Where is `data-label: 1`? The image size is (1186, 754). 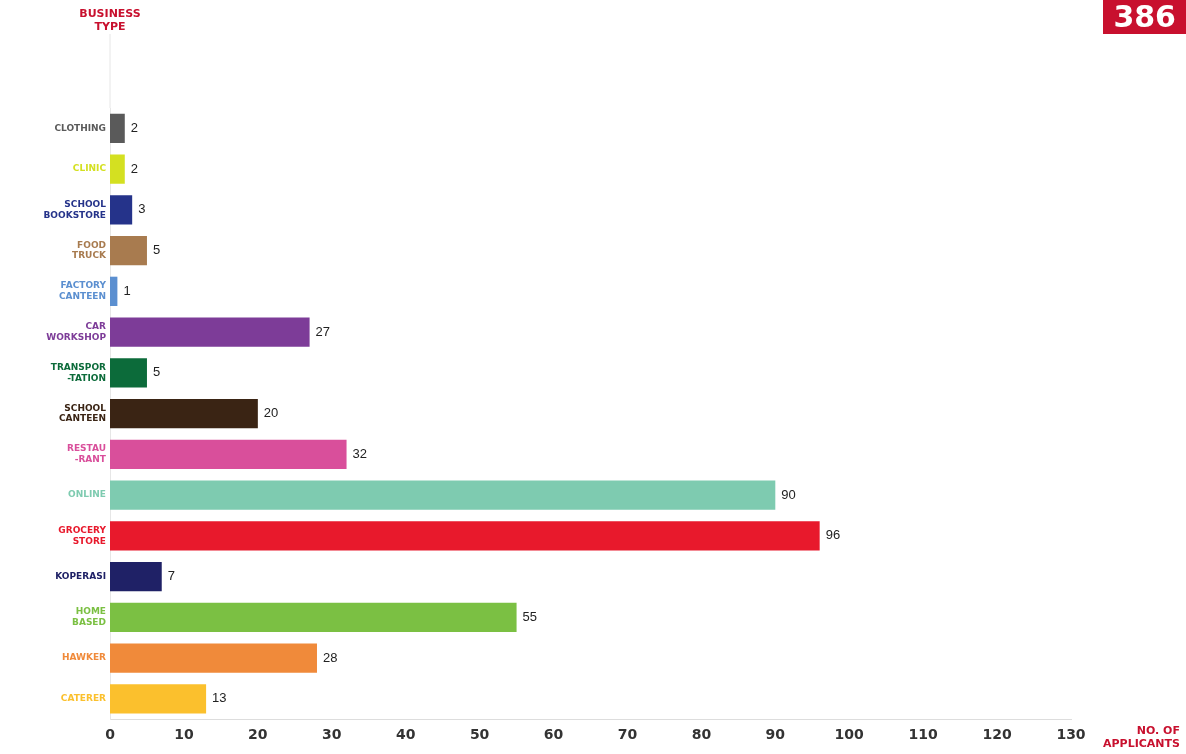 data-label: 1 is located at coordinates (127, 290).